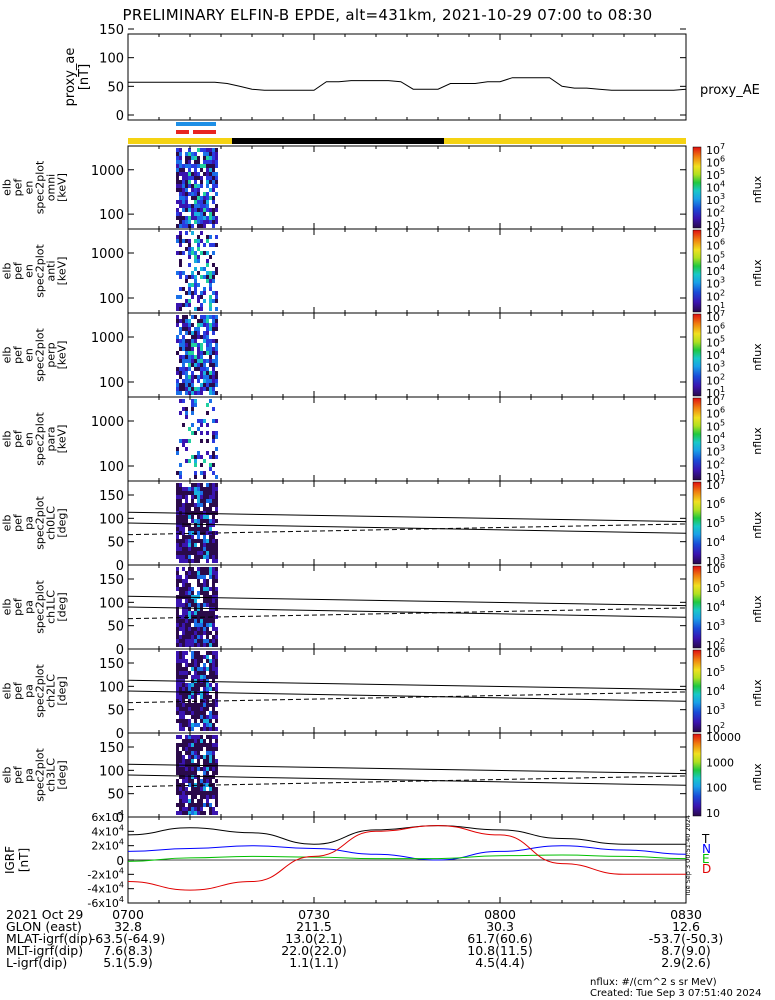 Image resolution: width=775 pixels, height=1000 pixels. I want to click on panel-ylabel-line: pef, so click(18, 354).